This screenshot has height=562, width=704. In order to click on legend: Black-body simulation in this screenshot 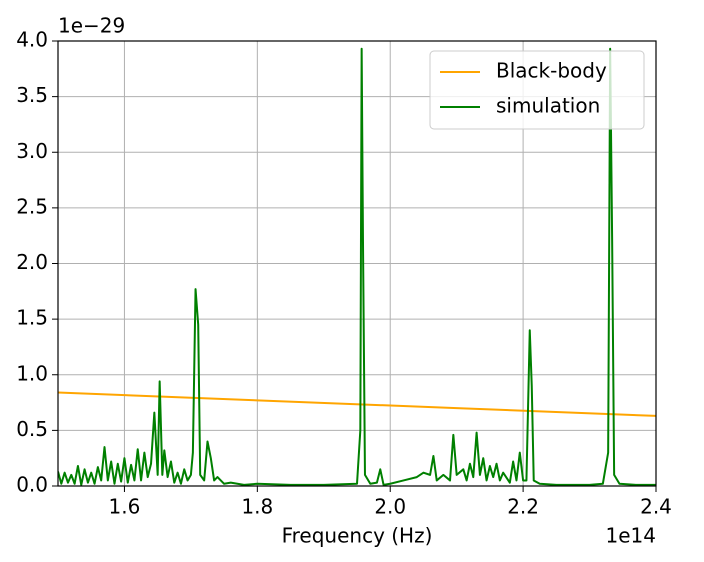, I will do `click(537, 90)`.